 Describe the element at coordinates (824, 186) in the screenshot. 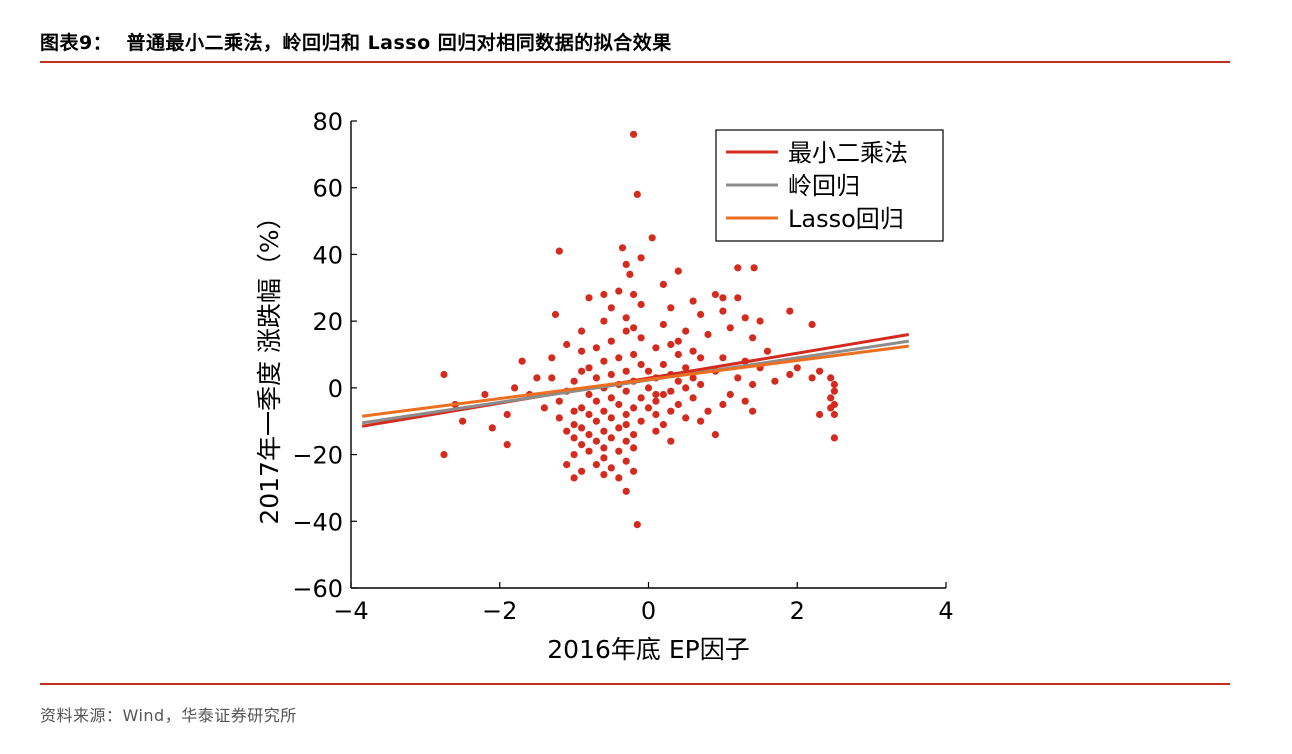

I see `legend-label-ridge: 岭回归` at that location.